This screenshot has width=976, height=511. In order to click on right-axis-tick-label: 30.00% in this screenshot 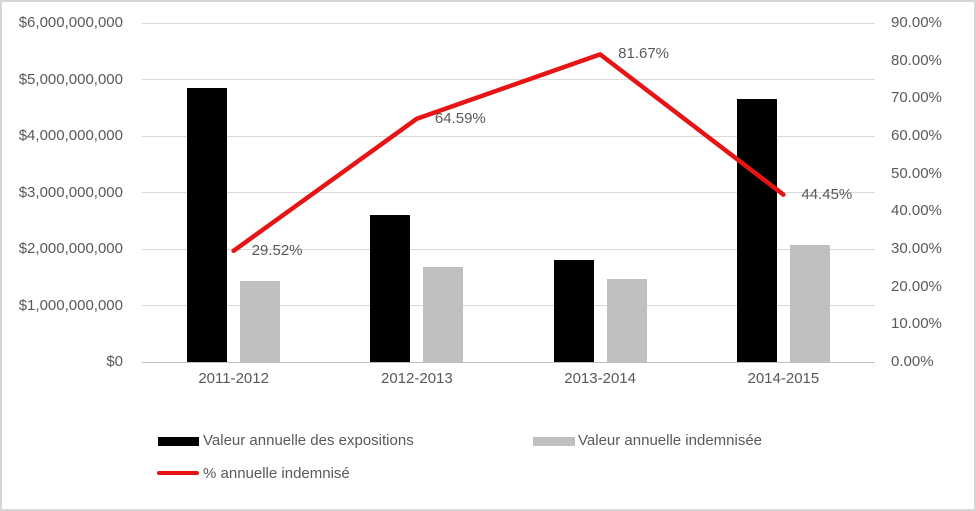, I will do `click(916, 248)`.